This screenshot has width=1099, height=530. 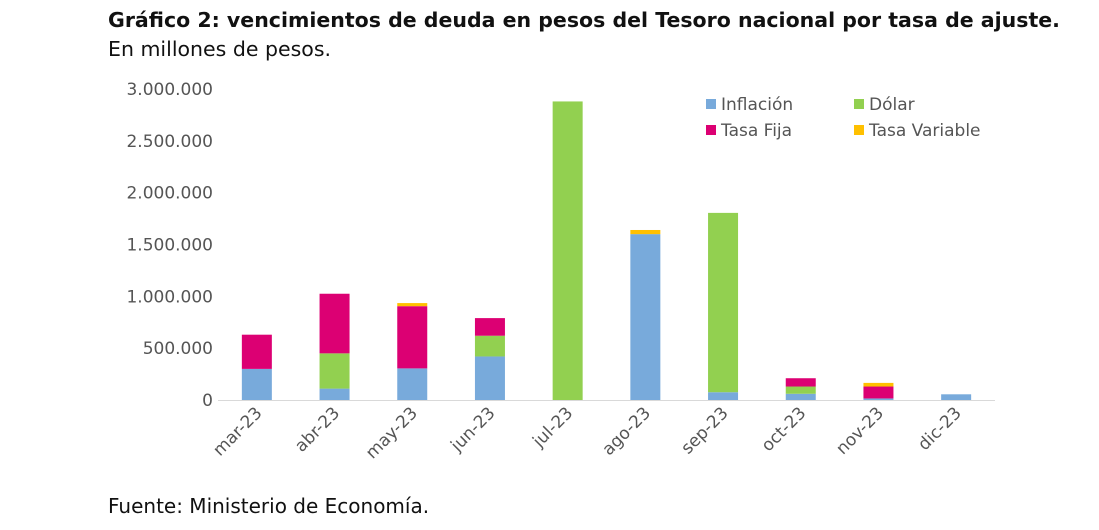 What do you see at coordinates (784, 429) in the screenshot?
I see `x-tick-label: oct-23` at bounding box center [784, 429].